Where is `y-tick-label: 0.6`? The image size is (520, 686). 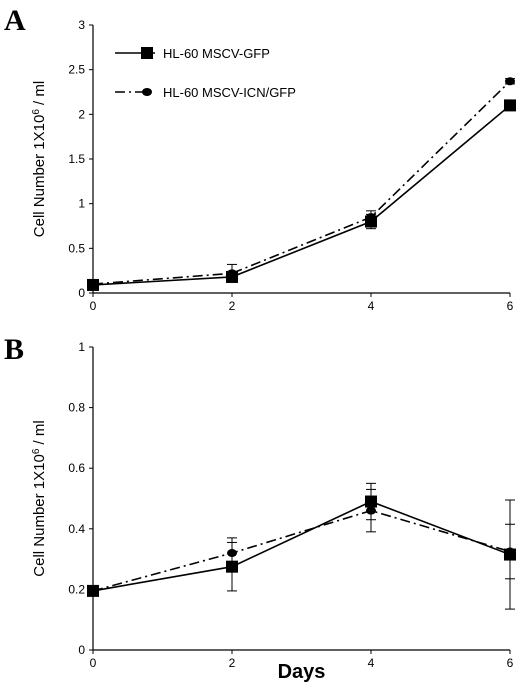 y-tick-label: 0.6 is located at coordinates (76, 468).